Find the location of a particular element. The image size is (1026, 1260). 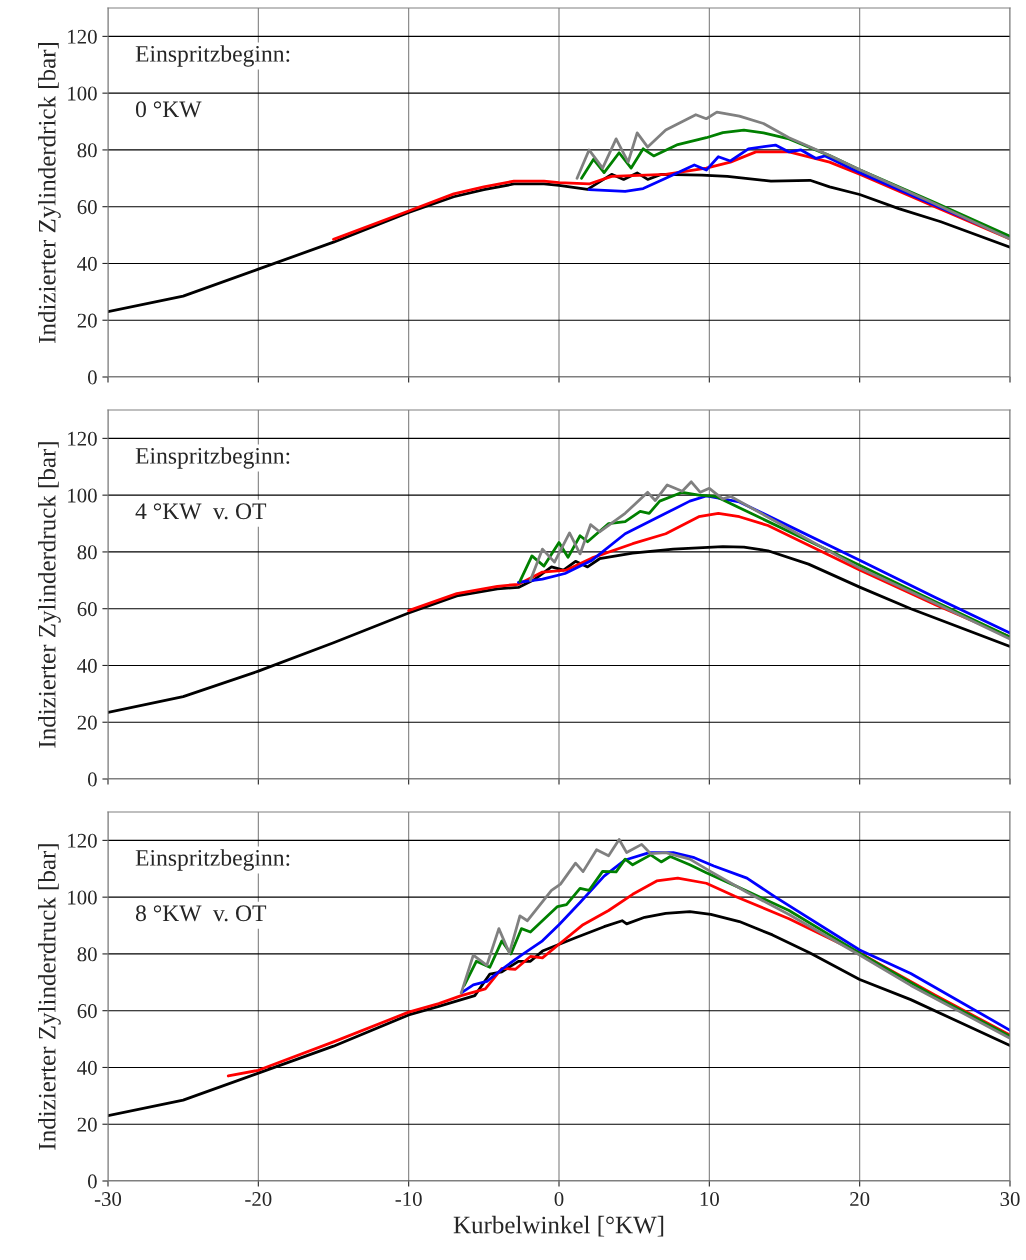

x-tick-label: -20 is located at coordinates (258, 1199).